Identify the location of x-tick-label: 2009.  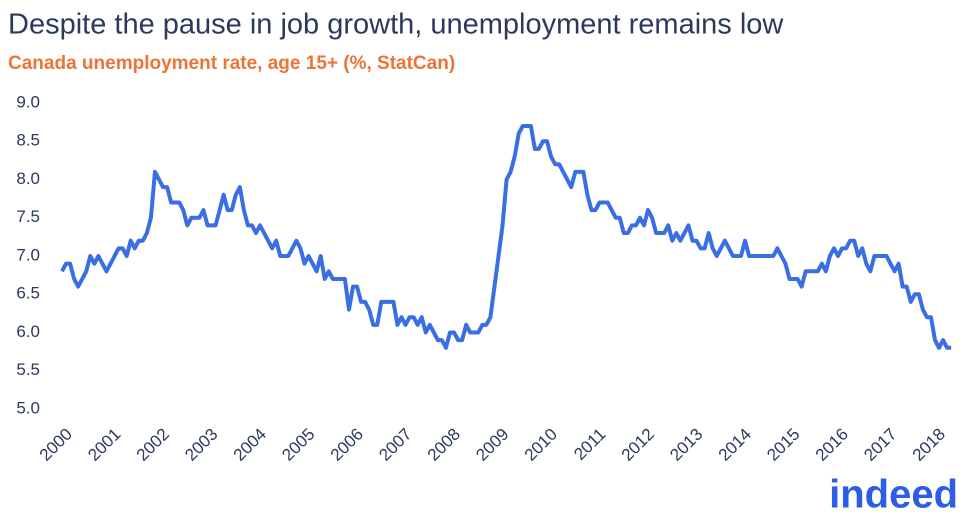
(492, 445).